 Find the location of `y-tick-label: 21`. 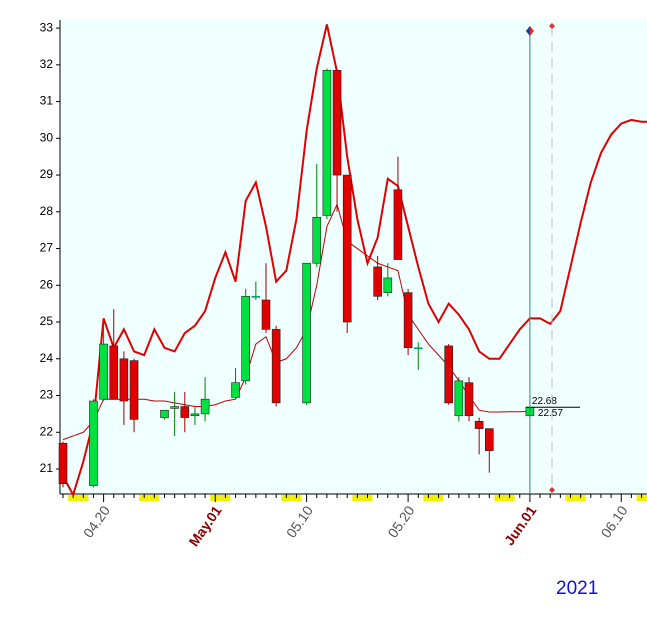

y-tick-label: 21 is located at coordinates (47, 468).